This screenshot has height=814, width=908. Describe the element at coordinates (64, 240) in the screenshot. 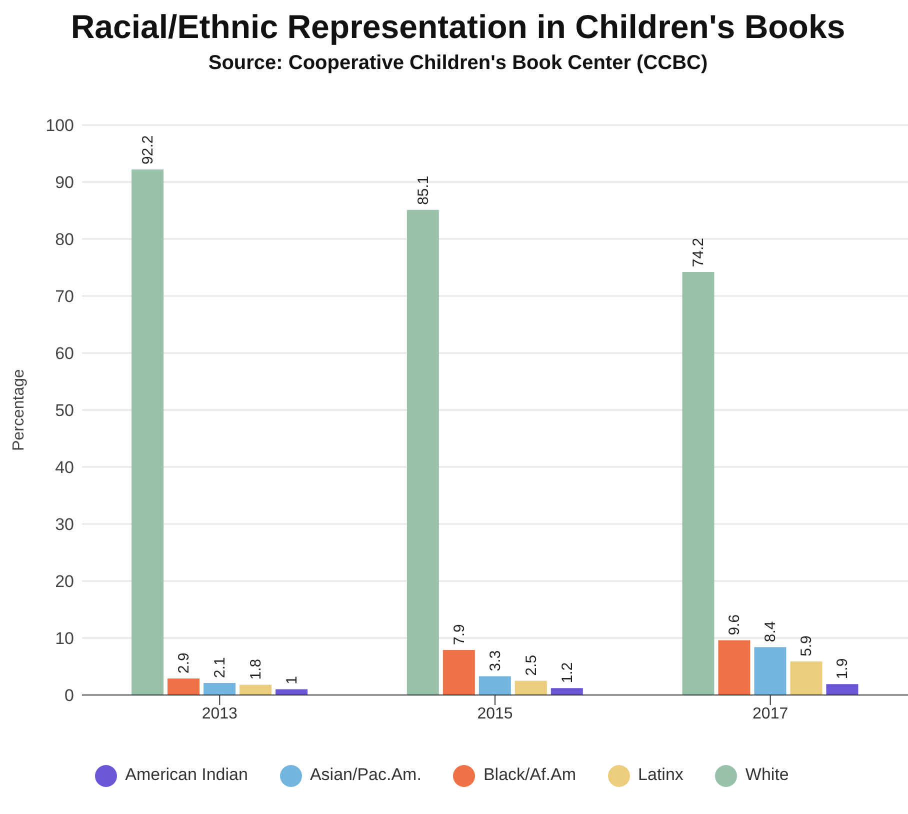

I see `y-tick-label: 80` at that location.